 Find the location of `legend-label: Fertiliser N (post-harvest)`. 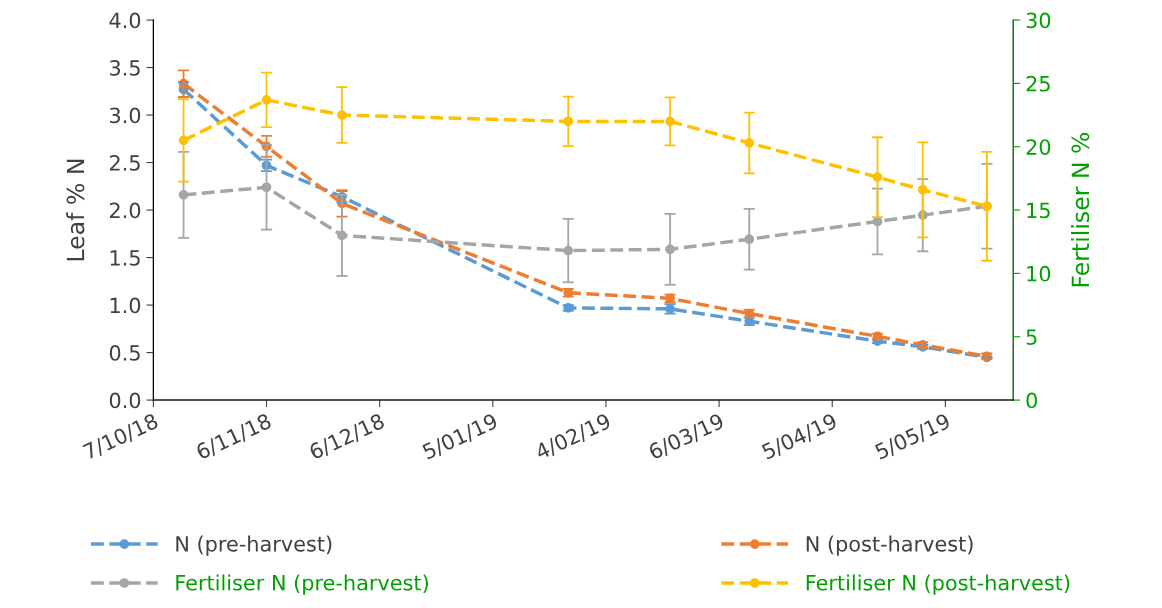

legend-label: Fertiliser N (post-harvest) is located at coordinates (938, 584).